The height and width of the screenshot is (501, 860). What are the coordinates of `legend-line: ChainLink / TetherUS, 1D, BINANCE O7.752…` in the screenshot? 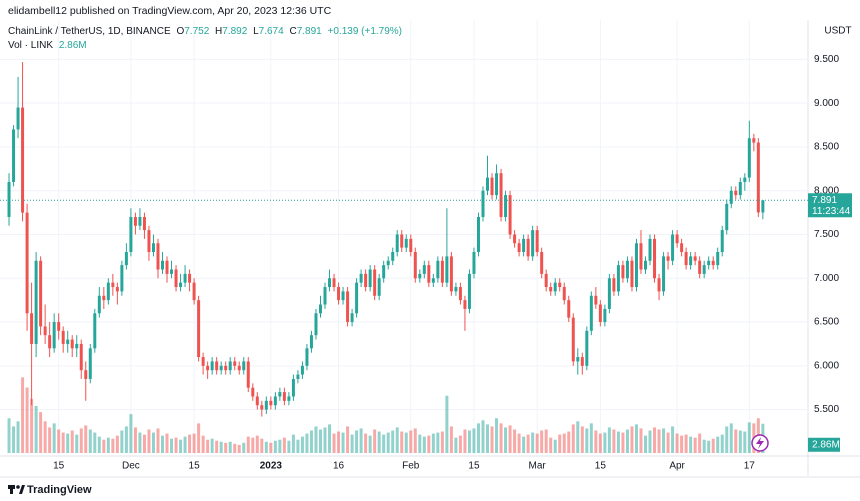 It's located at (206, 31).